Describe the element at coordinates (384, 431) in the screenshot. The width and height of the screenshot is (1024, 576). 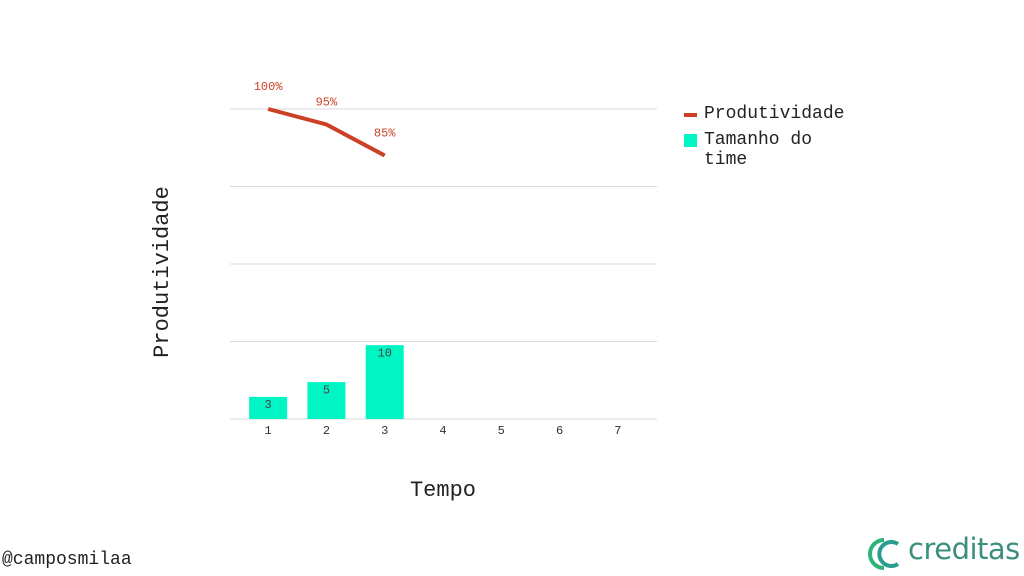
I see `x-tick-label: 3` at that location.